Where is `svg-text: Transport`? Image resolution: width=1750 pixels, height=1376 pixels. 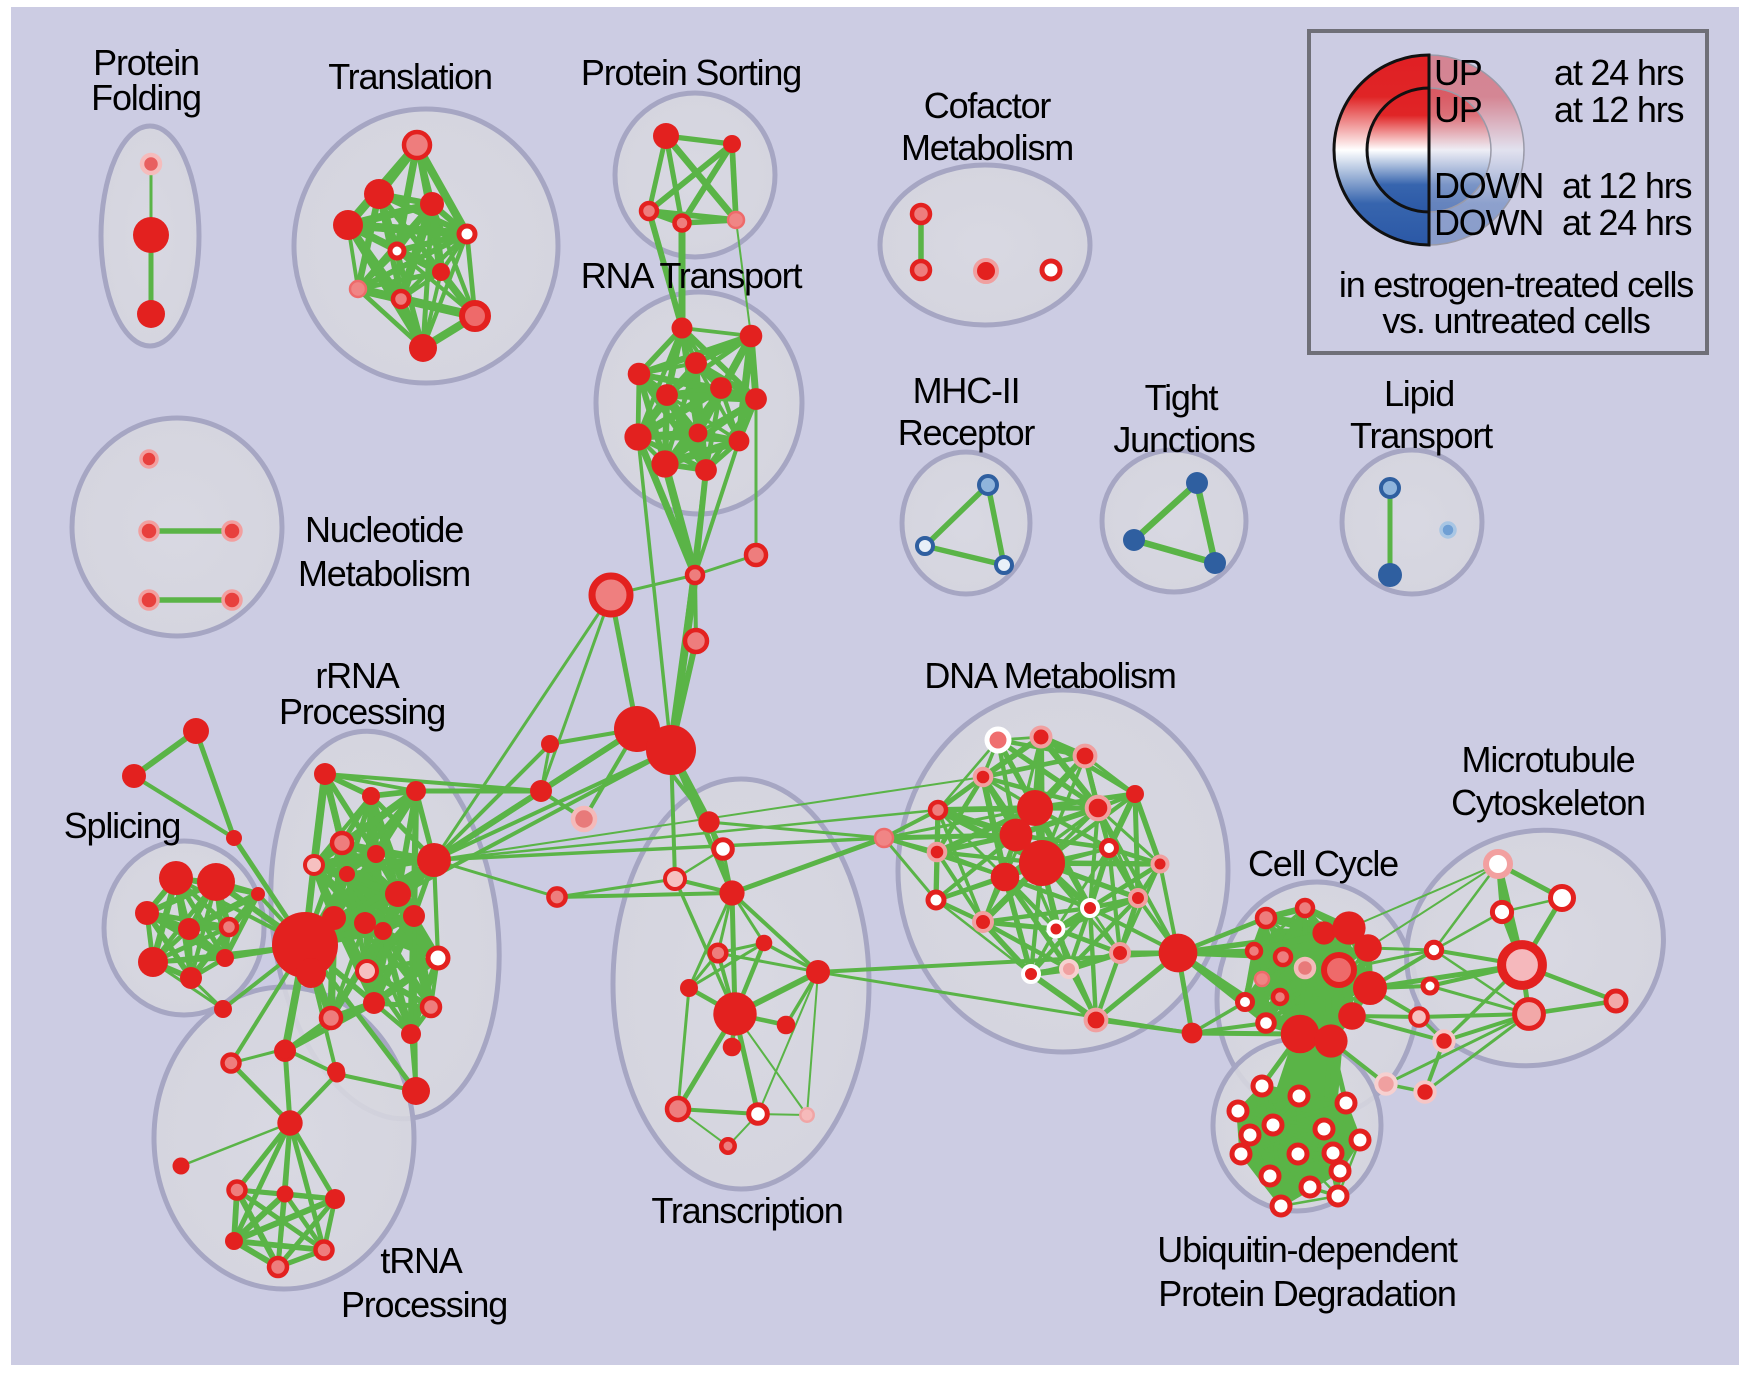
svg-text: Transport is located at coordinates (1421, 435).